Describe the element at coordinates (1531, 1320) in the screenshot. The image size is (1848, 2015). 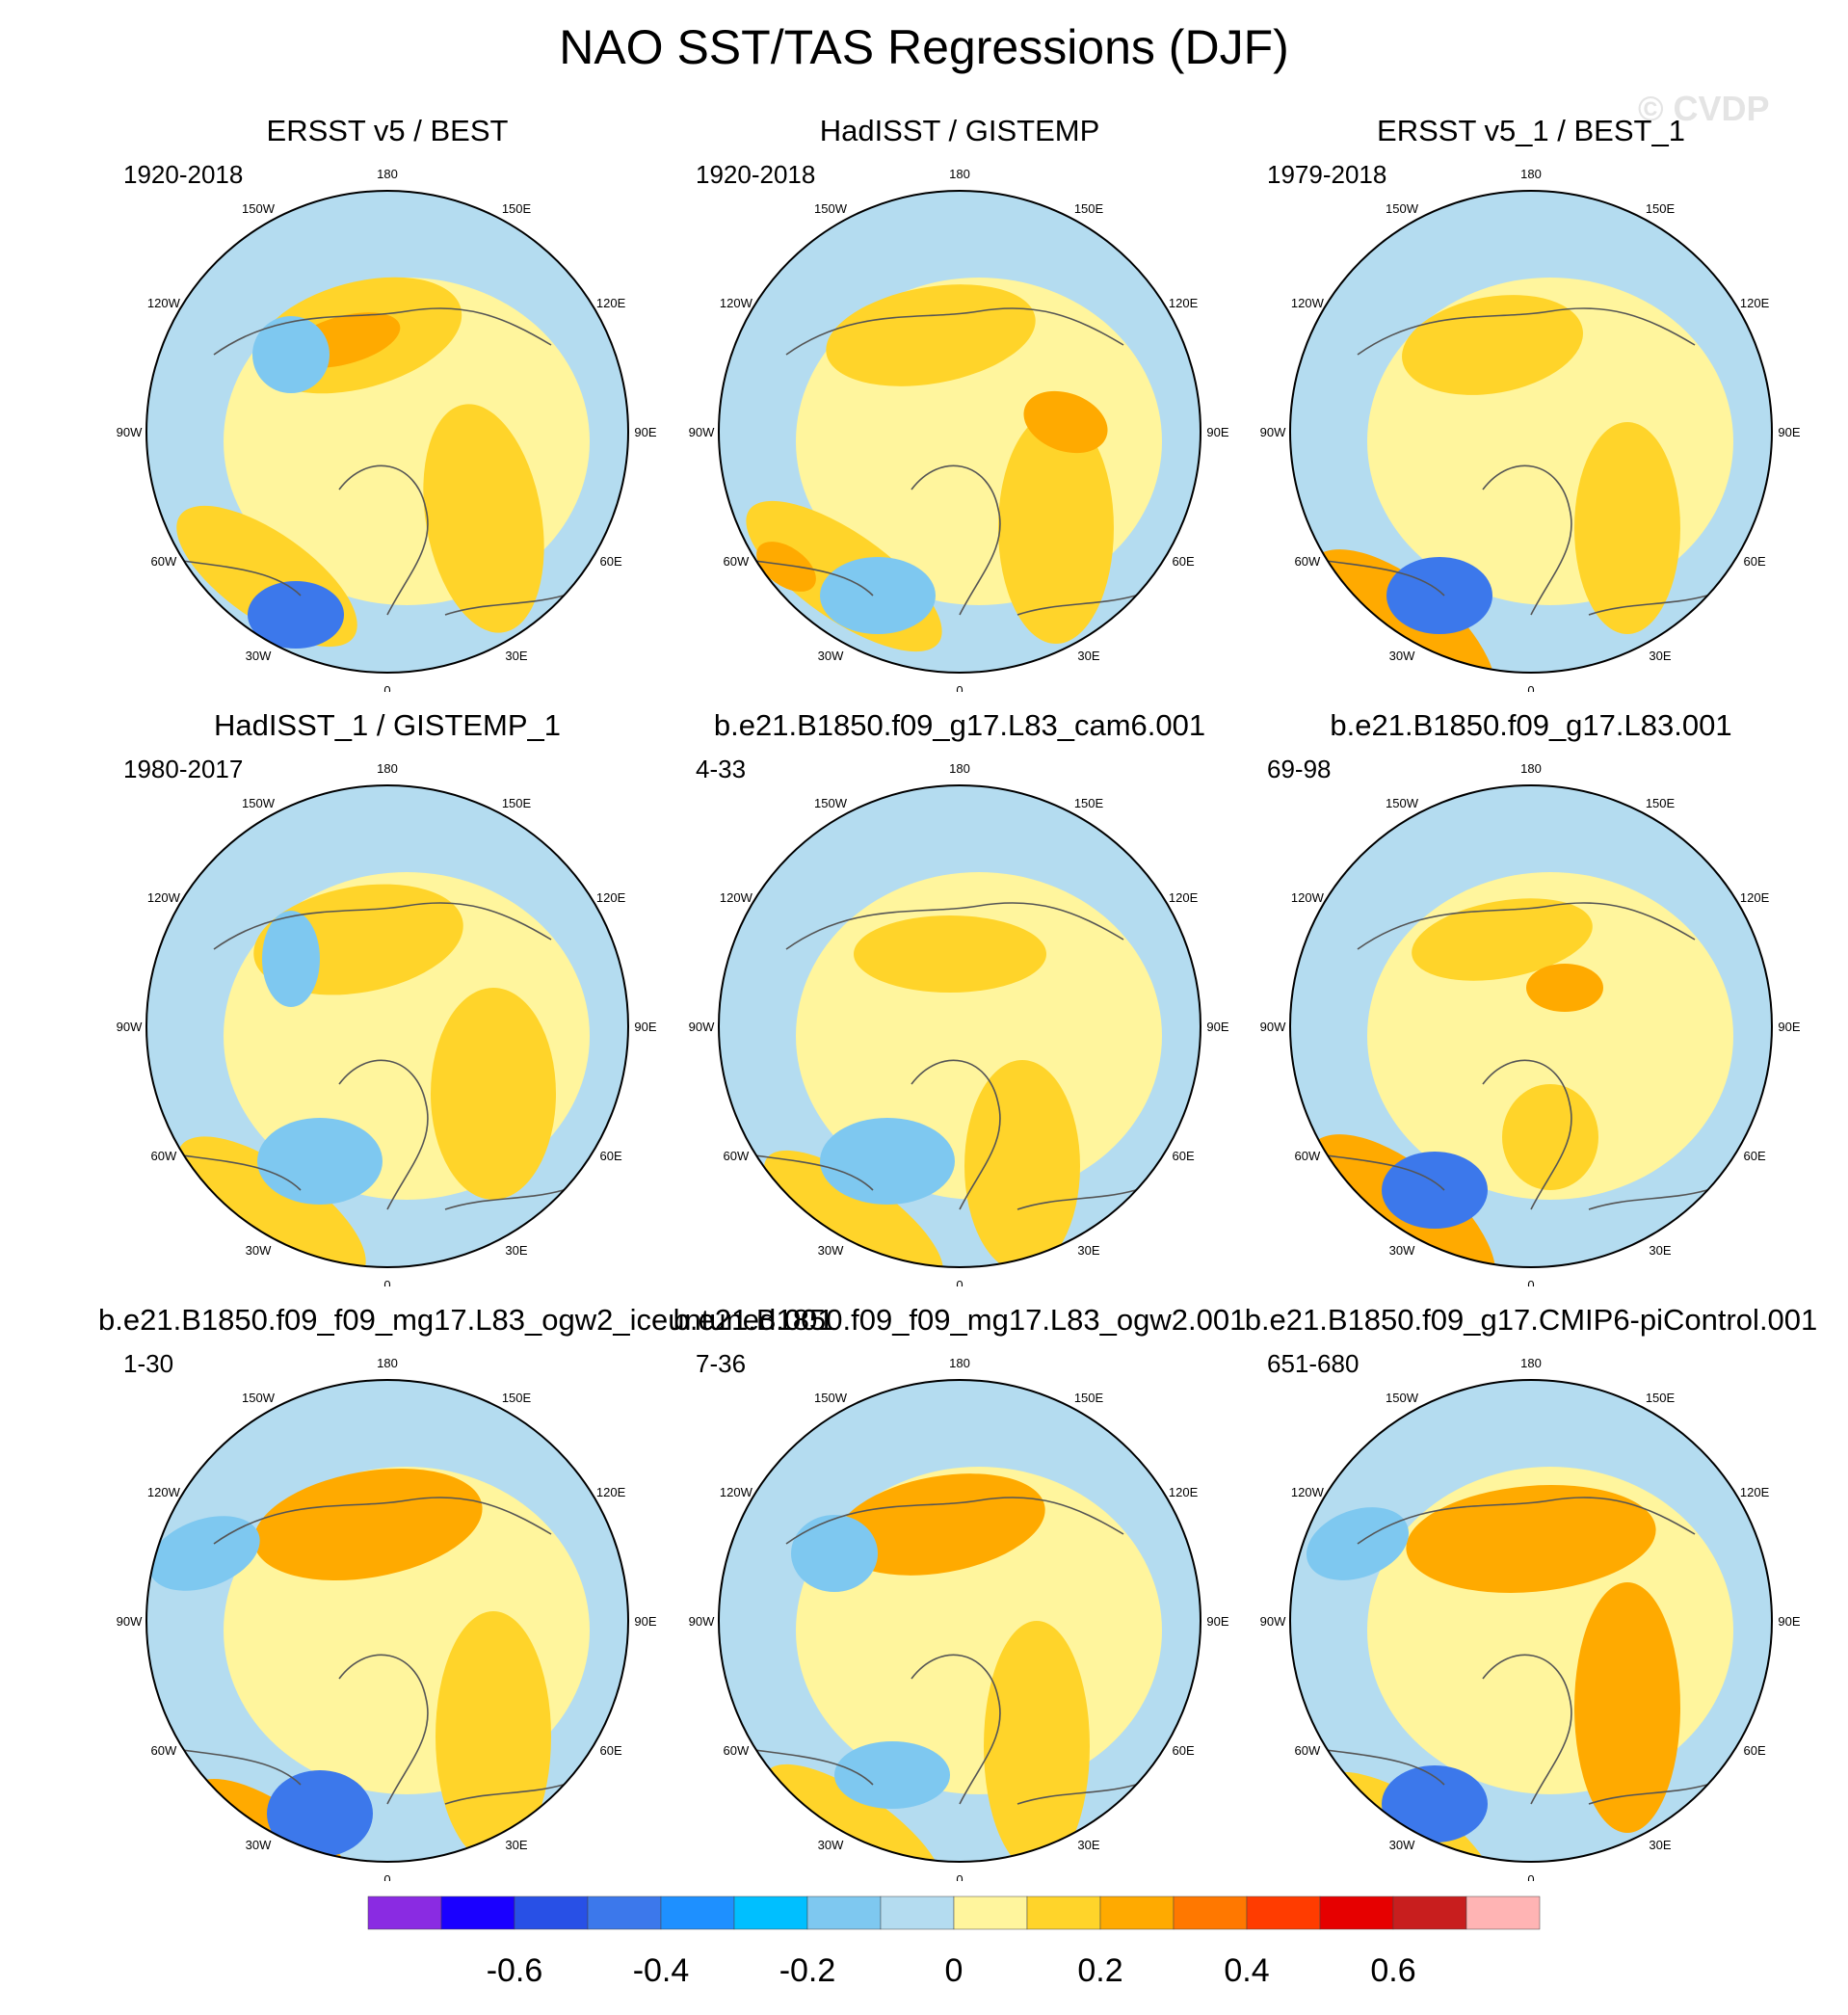
I see `panel-title: b.e21.B1850.f09_g17.CMIP6-piControl.001` at that location.